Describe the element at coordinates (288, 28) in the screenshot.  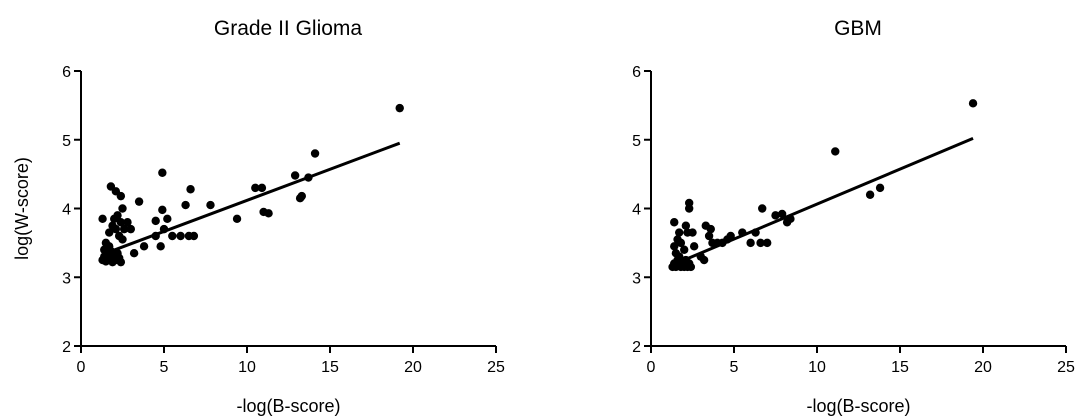
I see `chart-title: Grade II Glioma` at that location.